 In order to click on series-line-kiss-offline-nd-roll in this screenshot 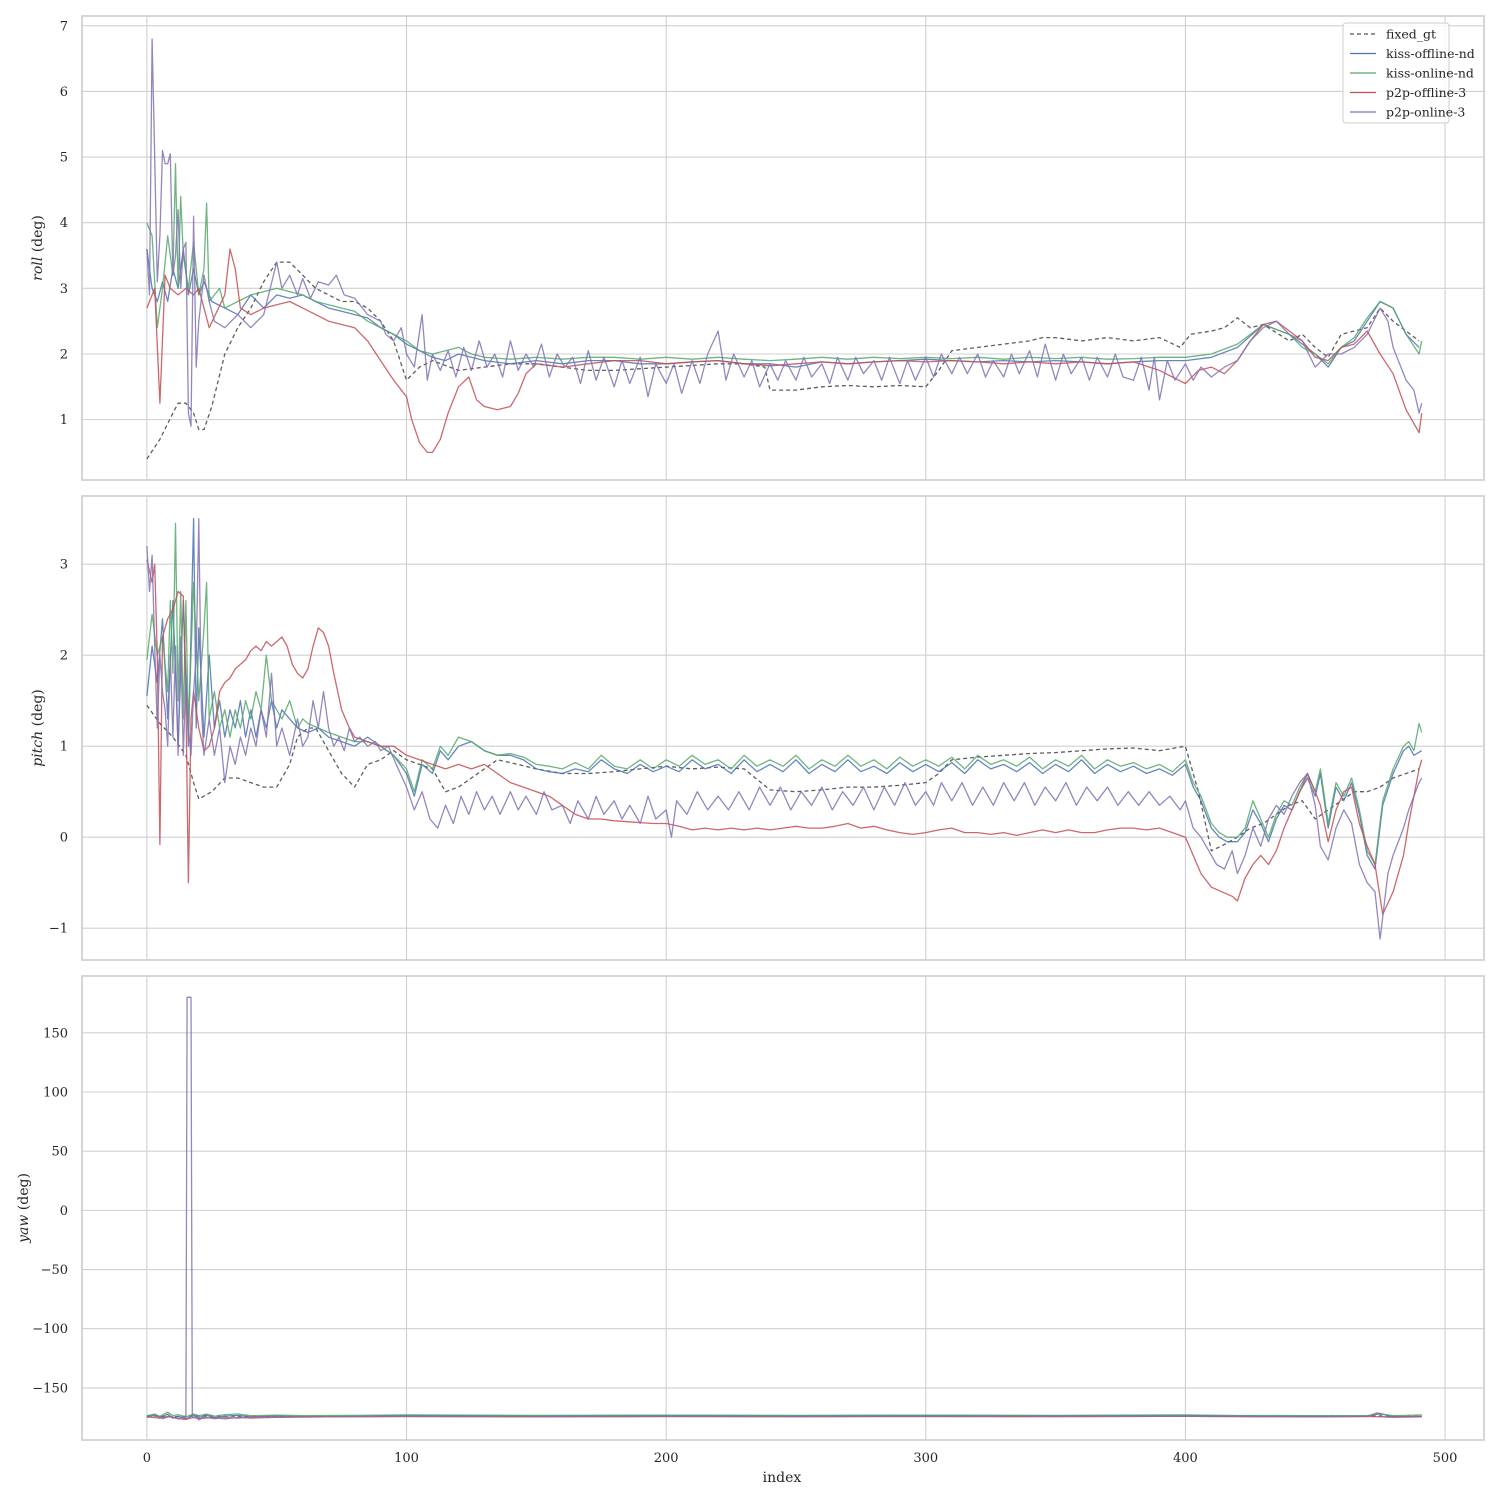, I will do `click(783, 308)`.